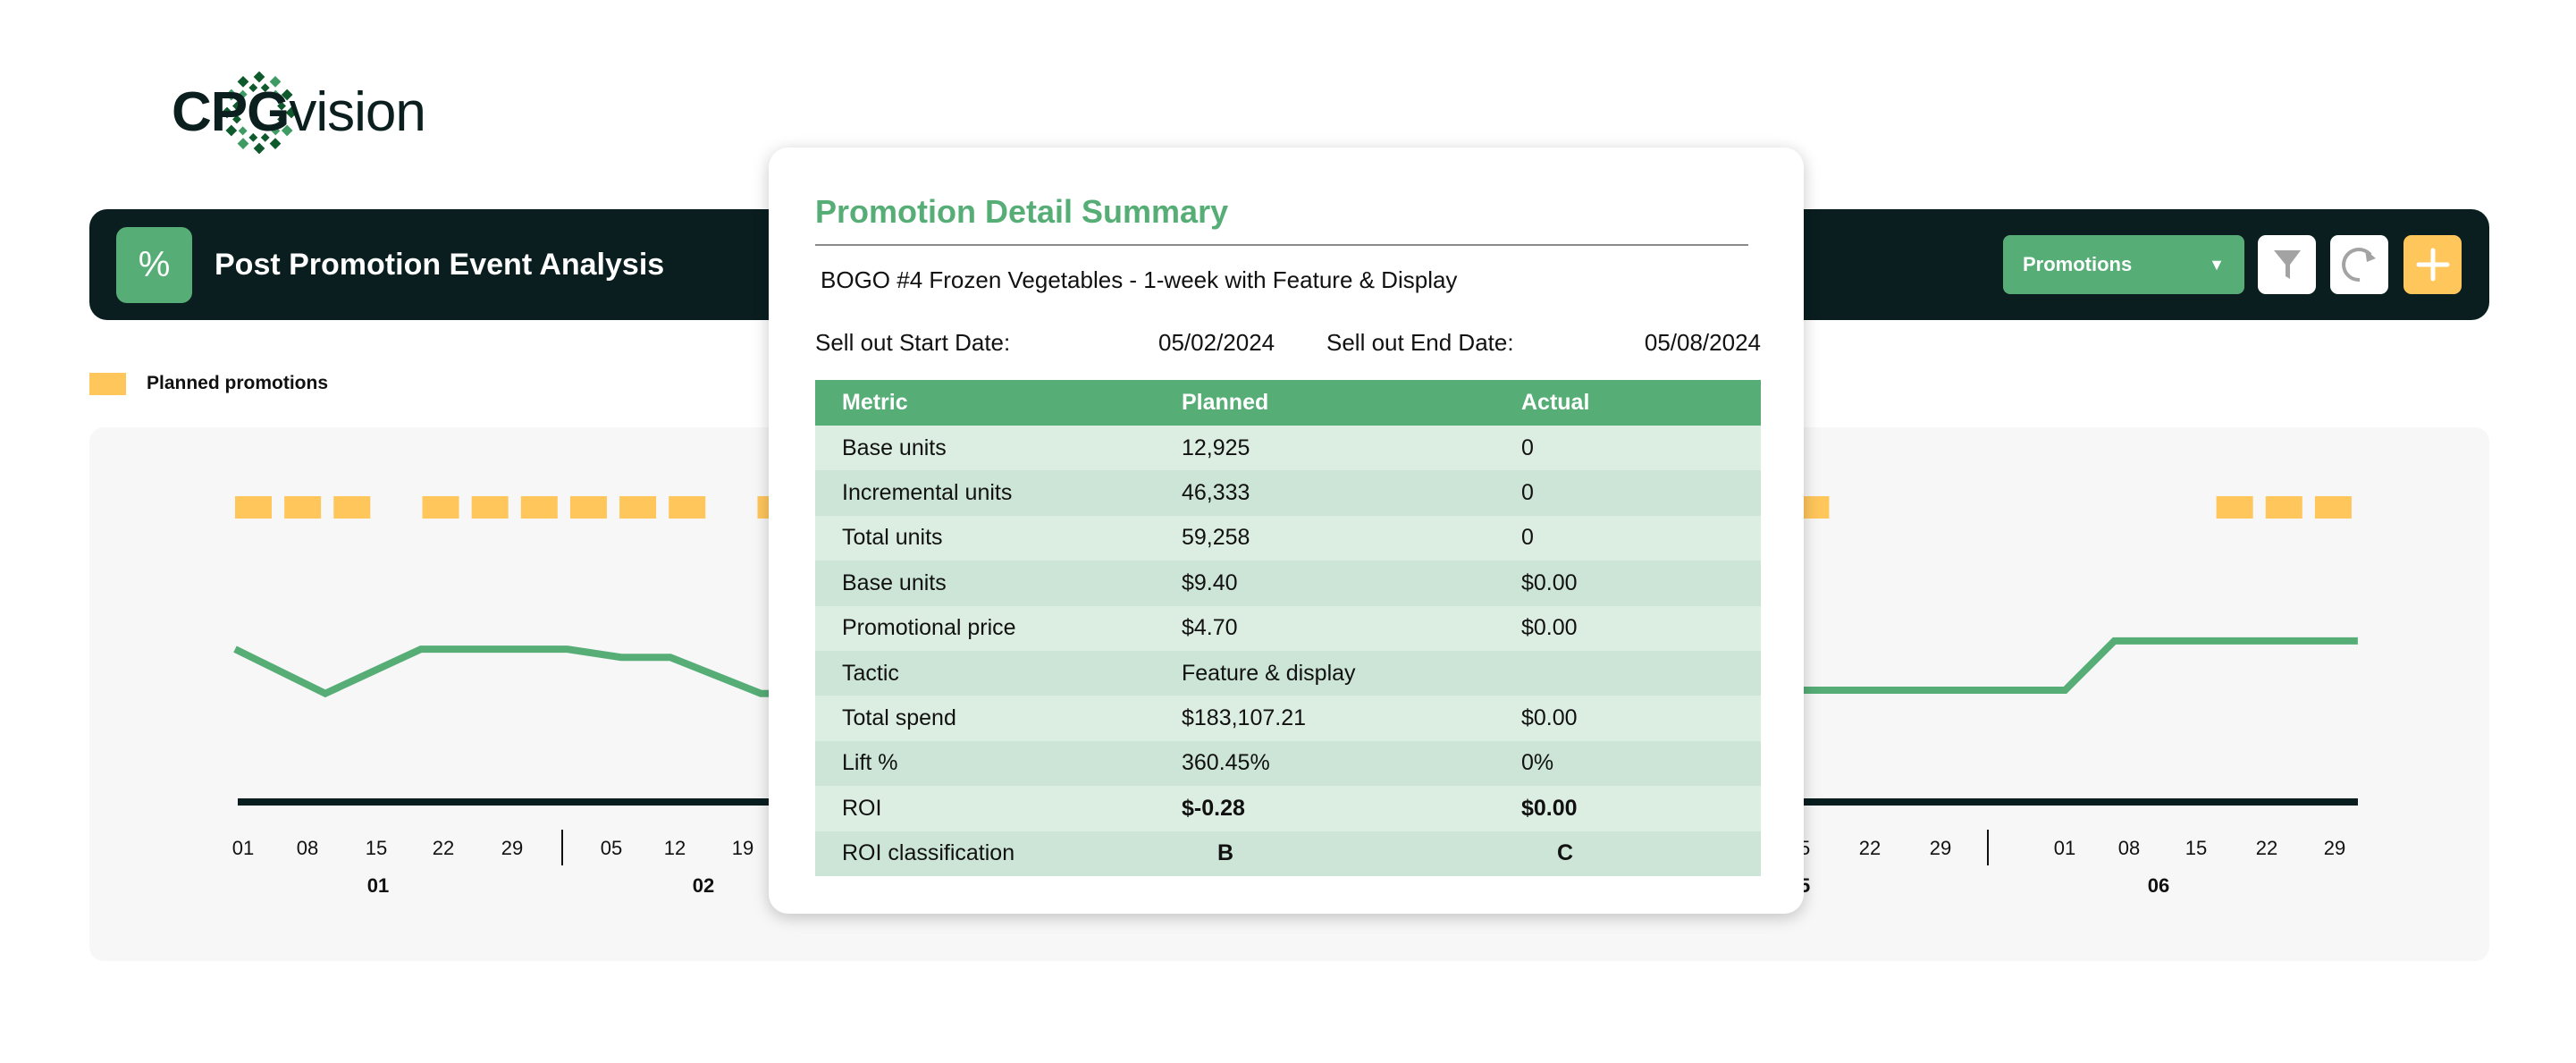 This screenshot has height=1063, width=2576. I want to click on filter-button, so click(2287, 264).